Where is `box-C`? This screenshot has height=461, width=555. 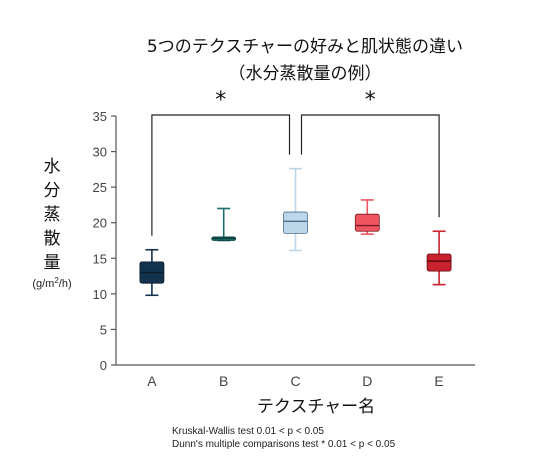 box-C is located at coordinates (295, 209).